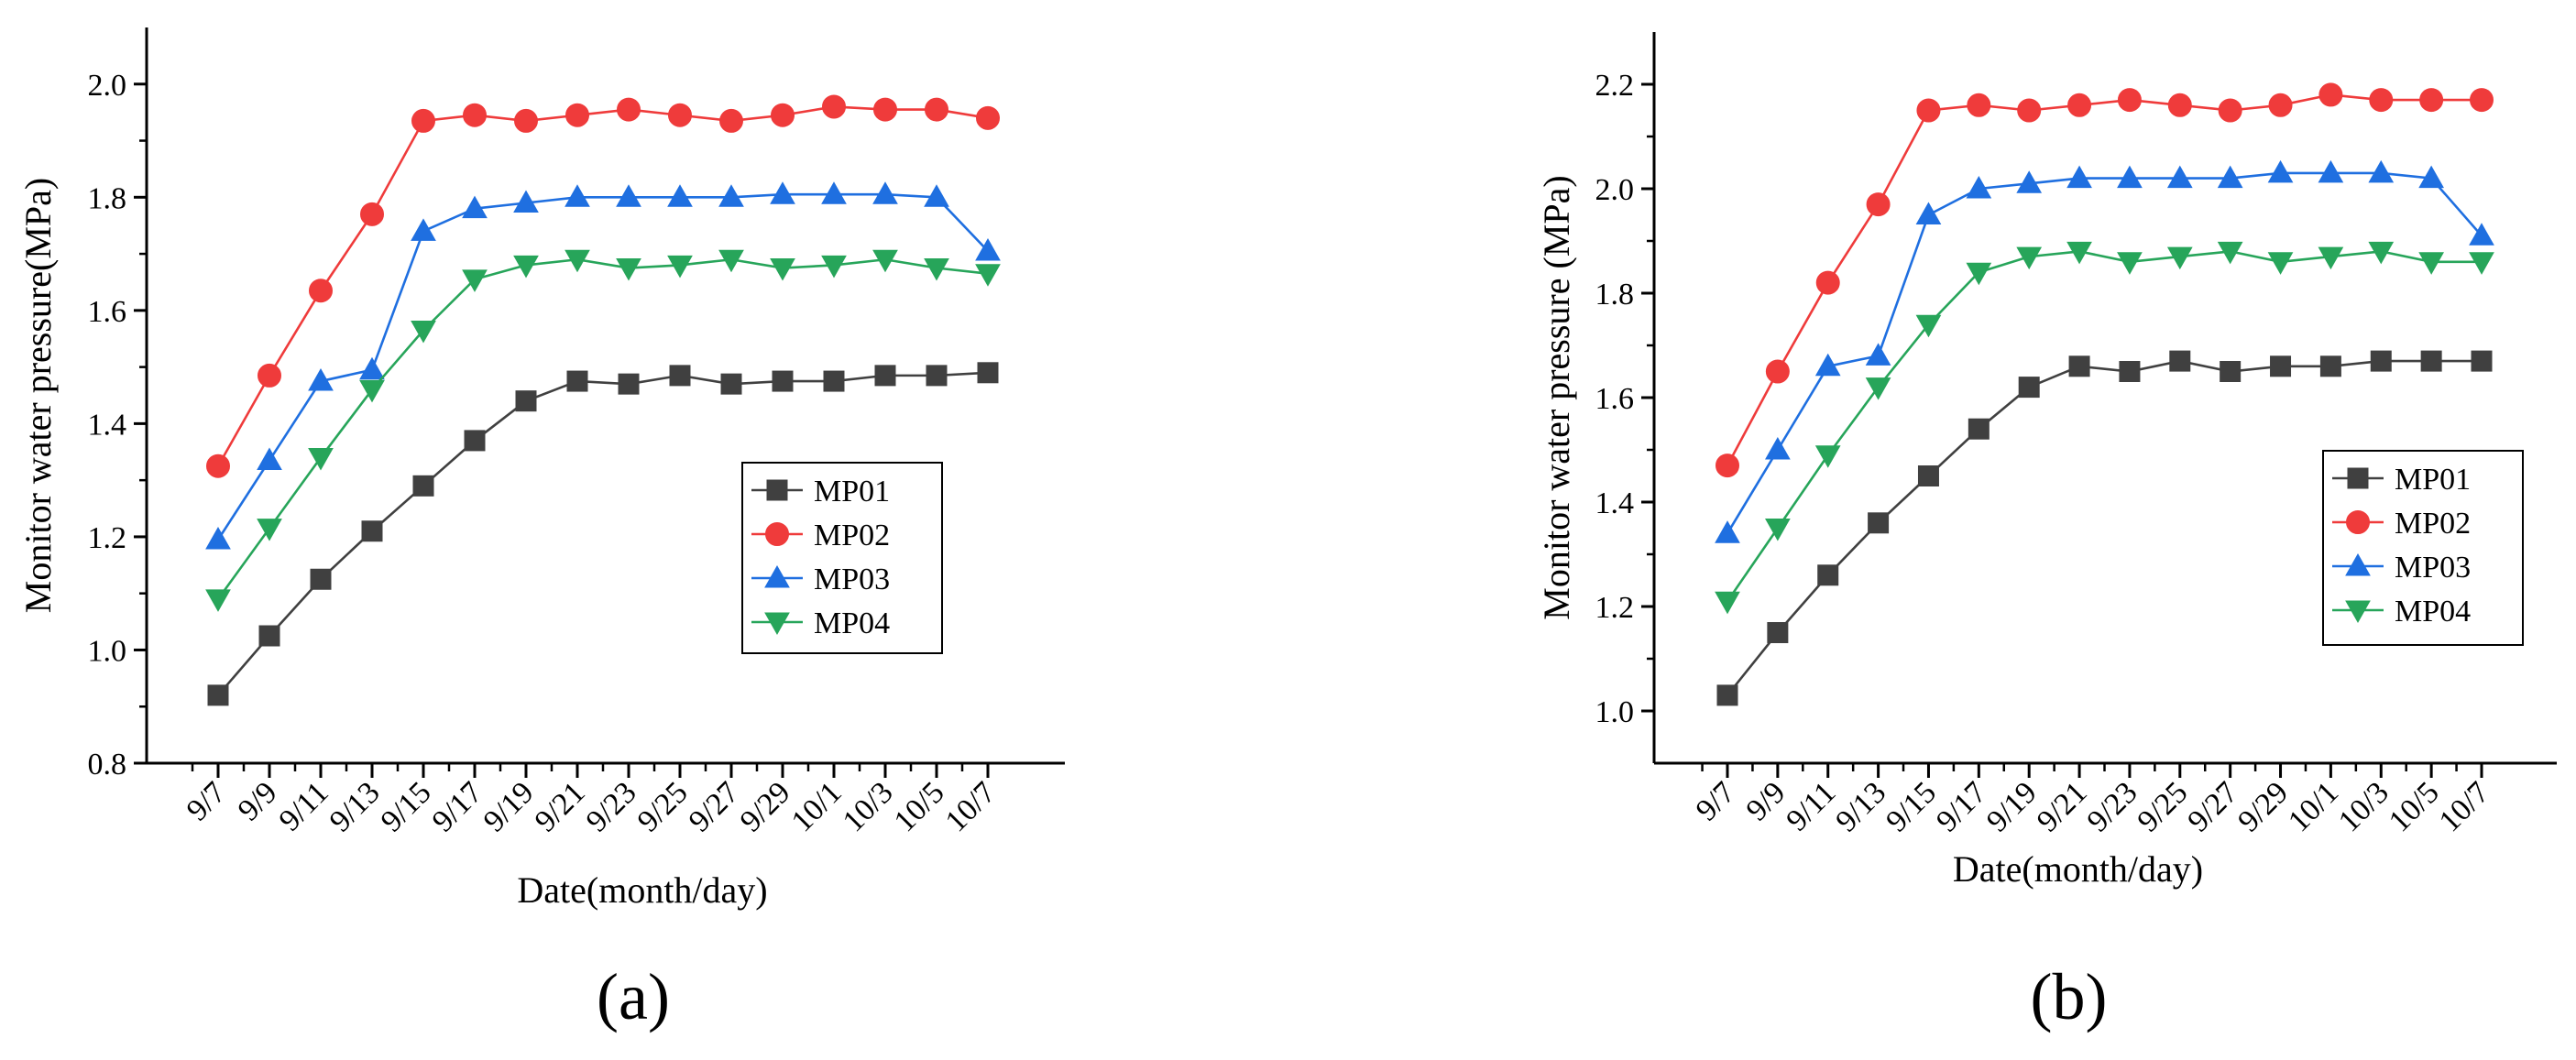  Describe the element at coordinates (2163, 806) in the screenshot. I see `x-tick-label: 9/25` at that location.